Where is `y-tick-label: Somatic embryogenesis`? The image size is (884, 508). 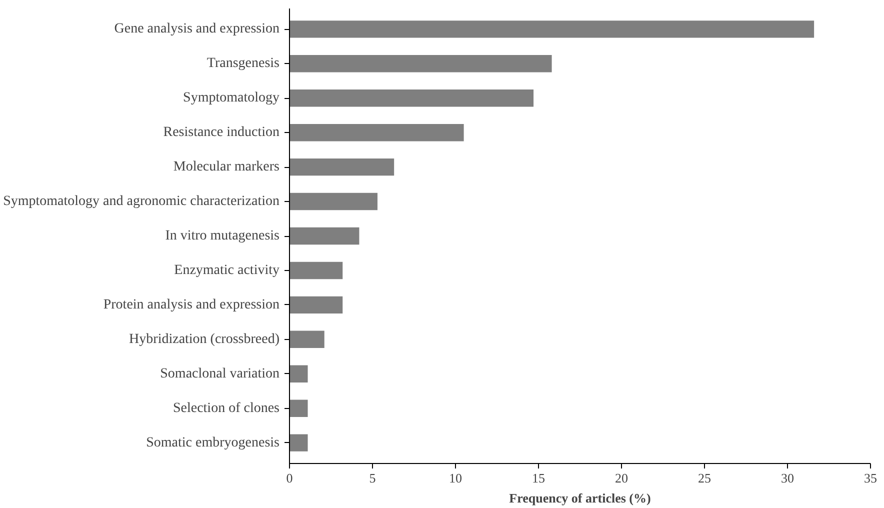 y-tick-label: Somatic embryogenesis is located at coordinates (213, 442).